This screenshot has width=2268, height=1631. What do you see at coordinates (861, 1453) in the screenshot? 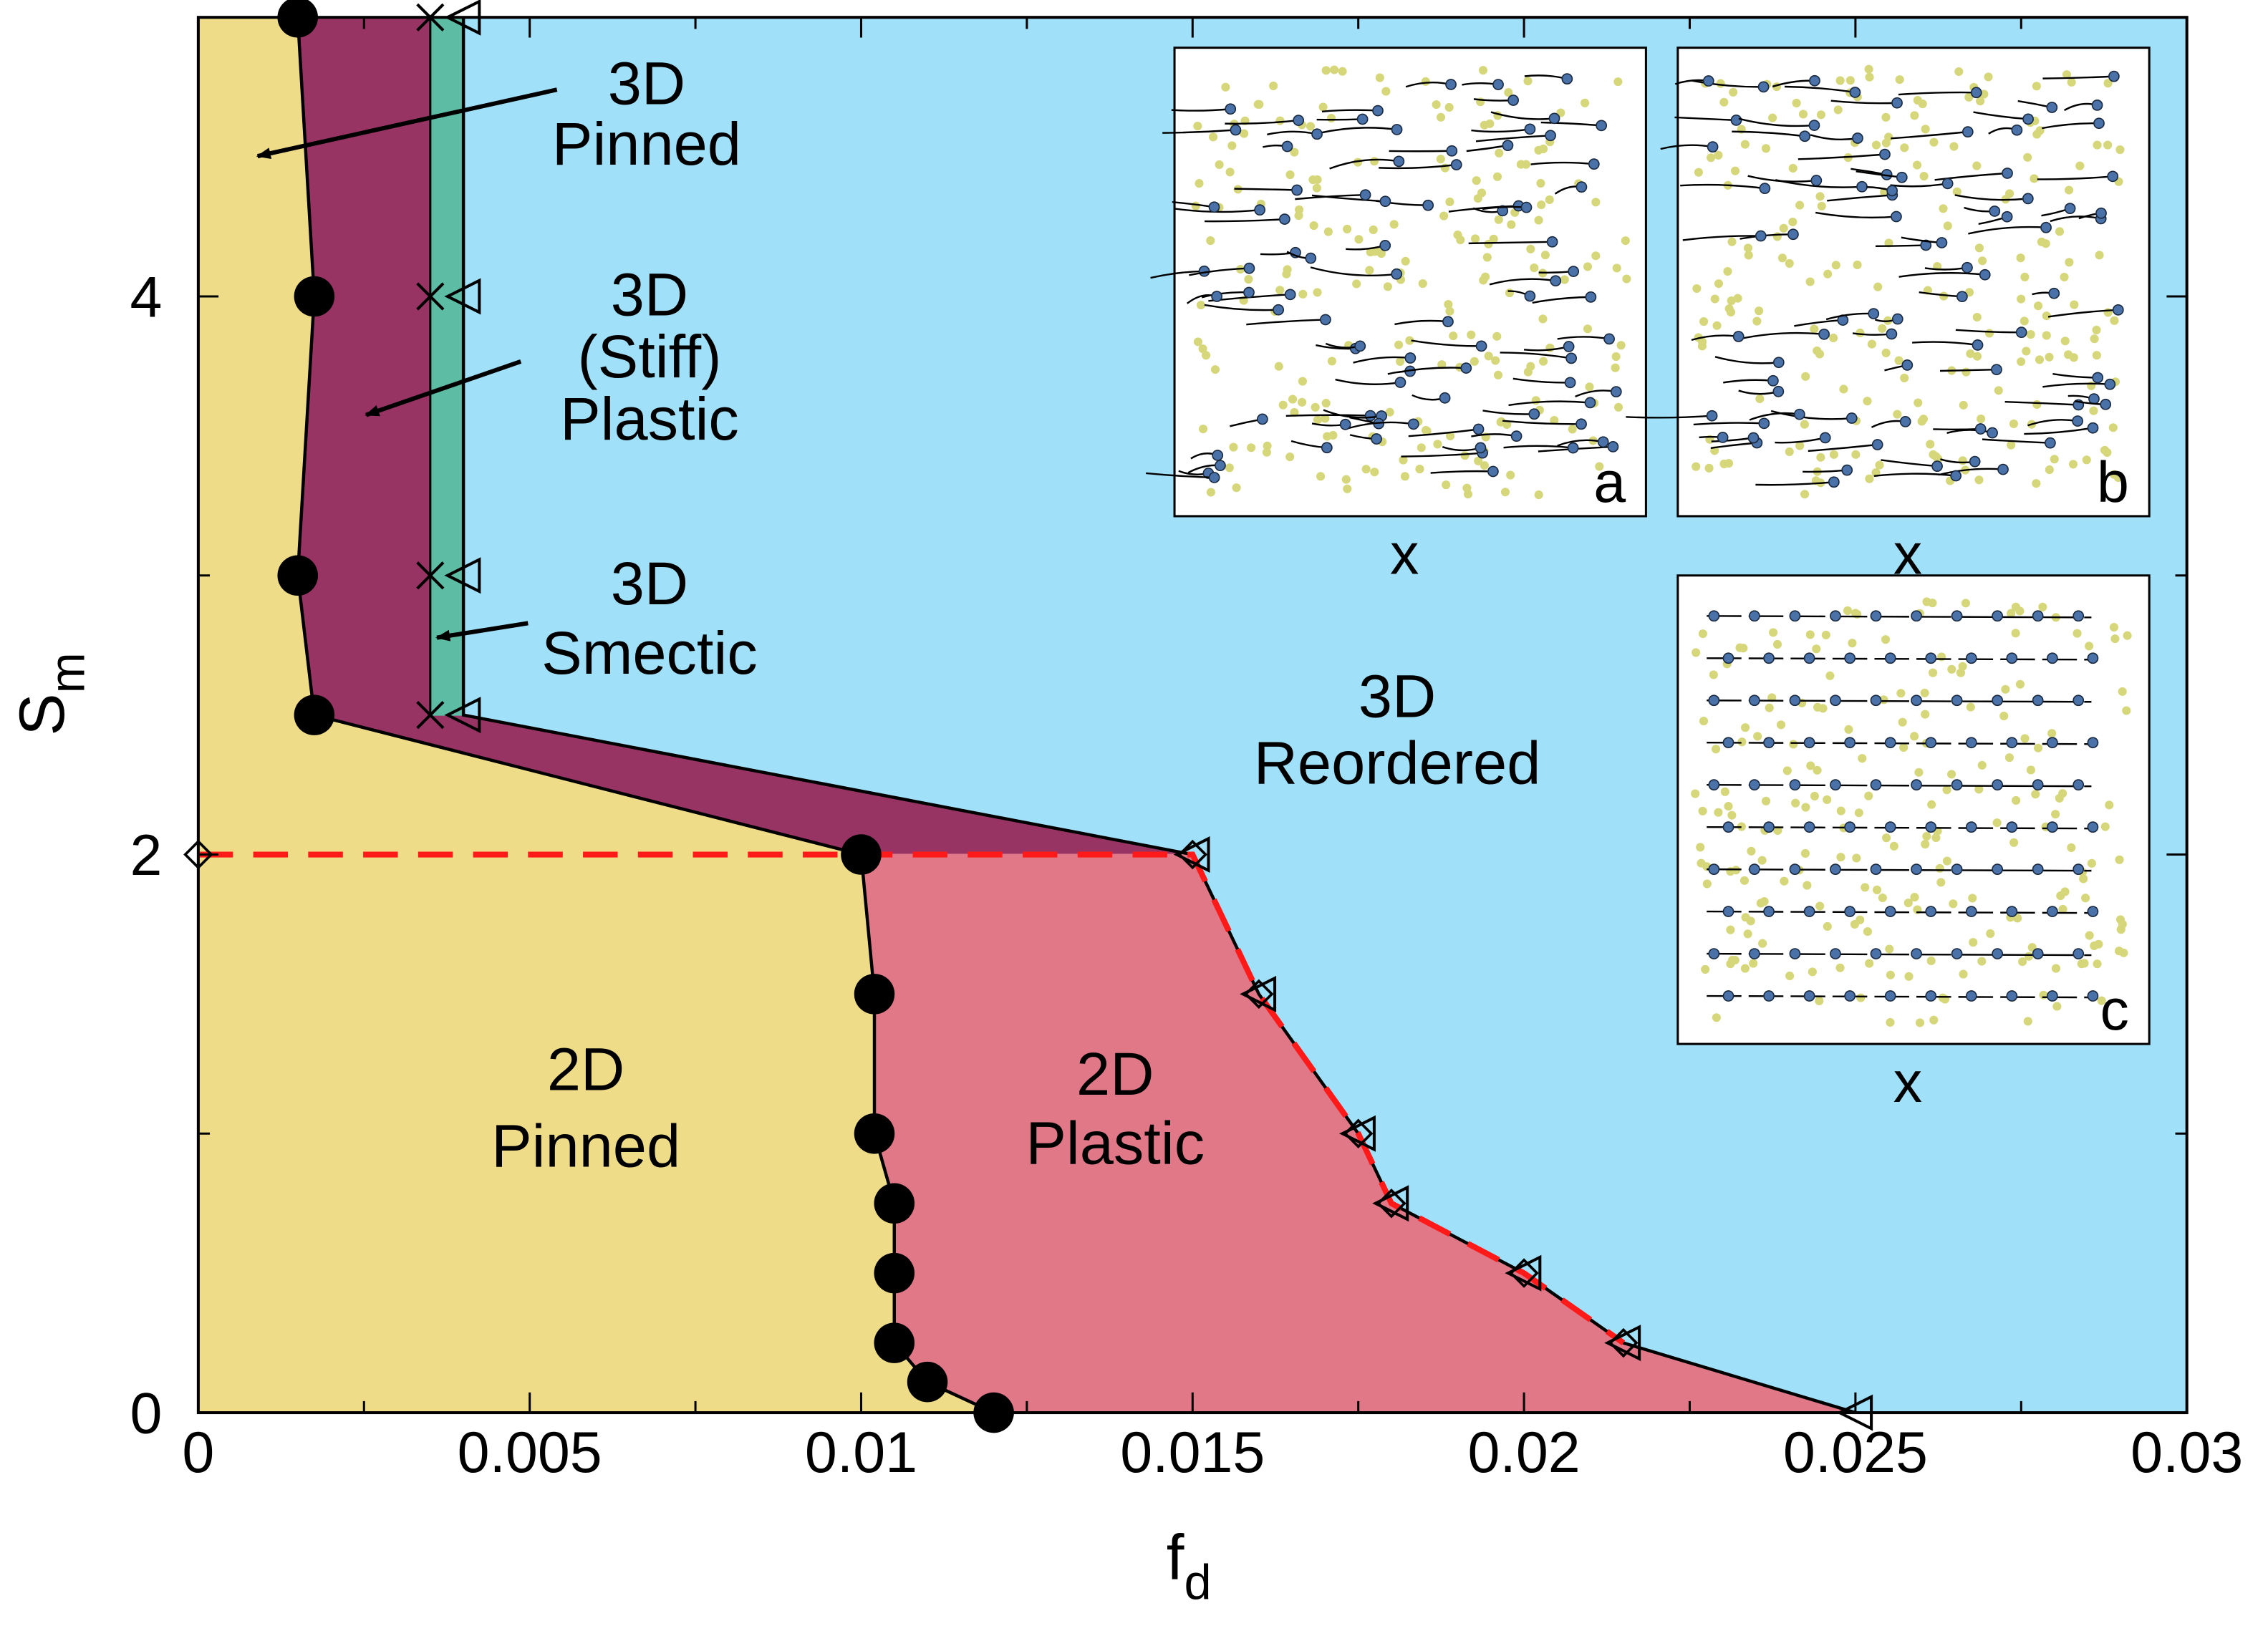
I see `x-tick-label: 0.01` at bounding box center [861, 1453].